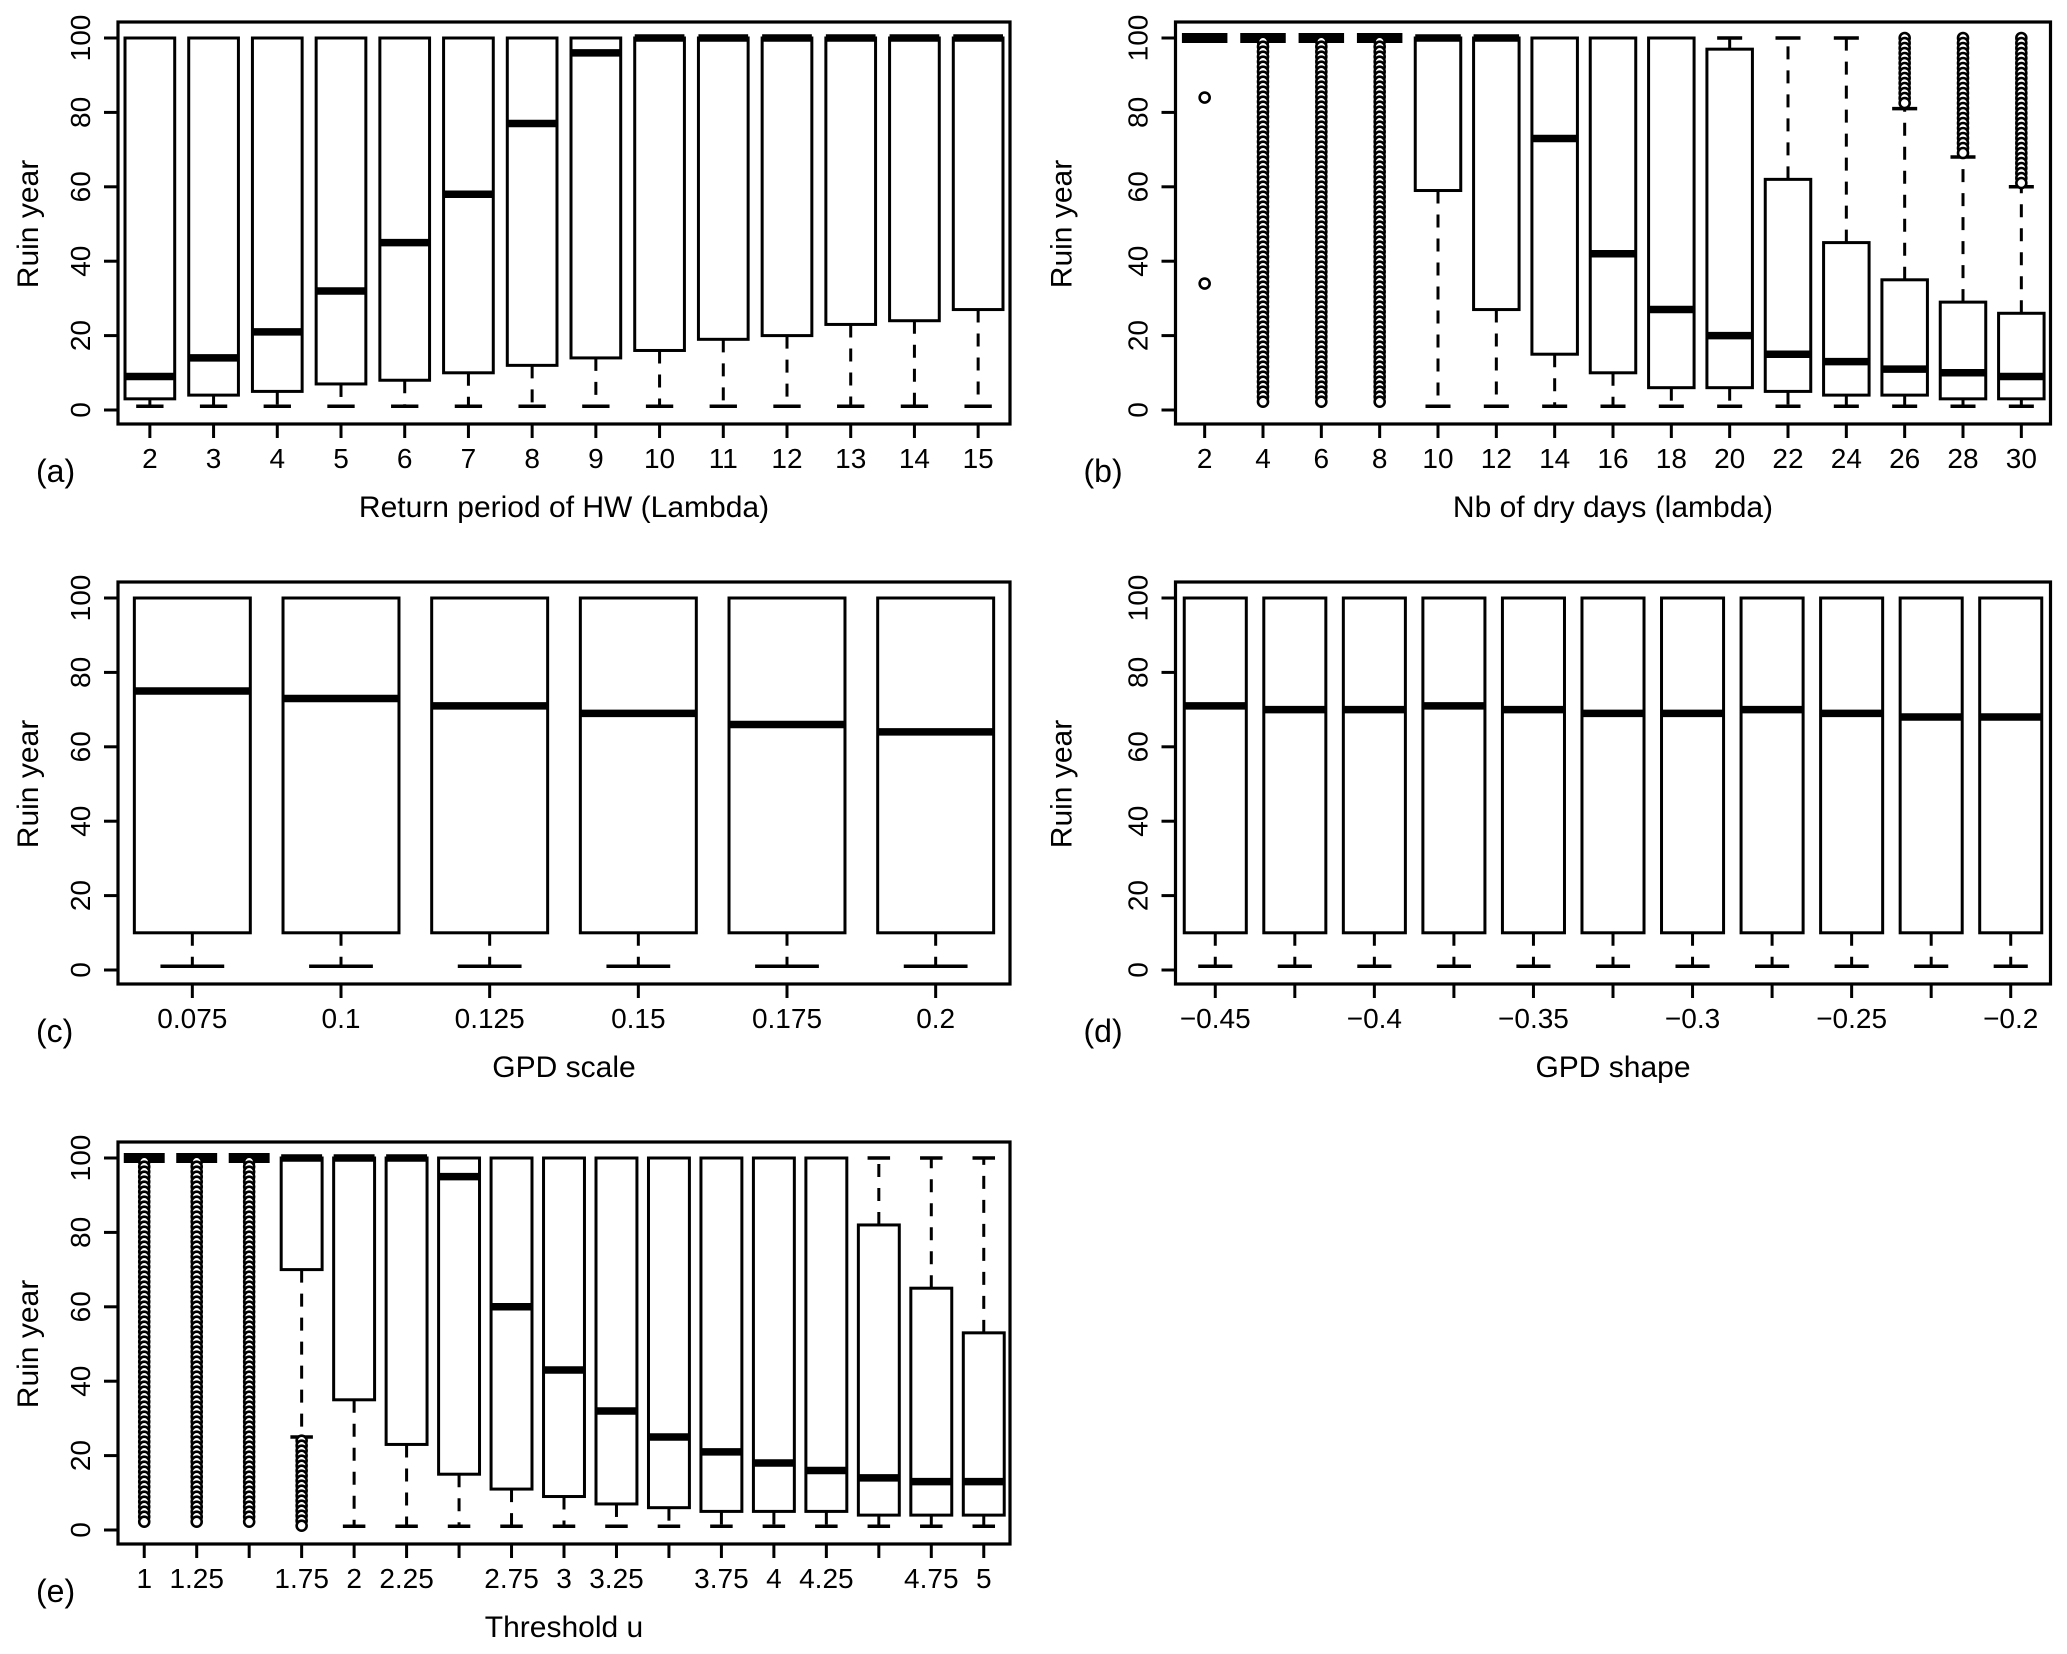 Image resolution: width=2067 pixels, height=1654 pixels. I want to click on box-e-2.25, so click(406, 1341).